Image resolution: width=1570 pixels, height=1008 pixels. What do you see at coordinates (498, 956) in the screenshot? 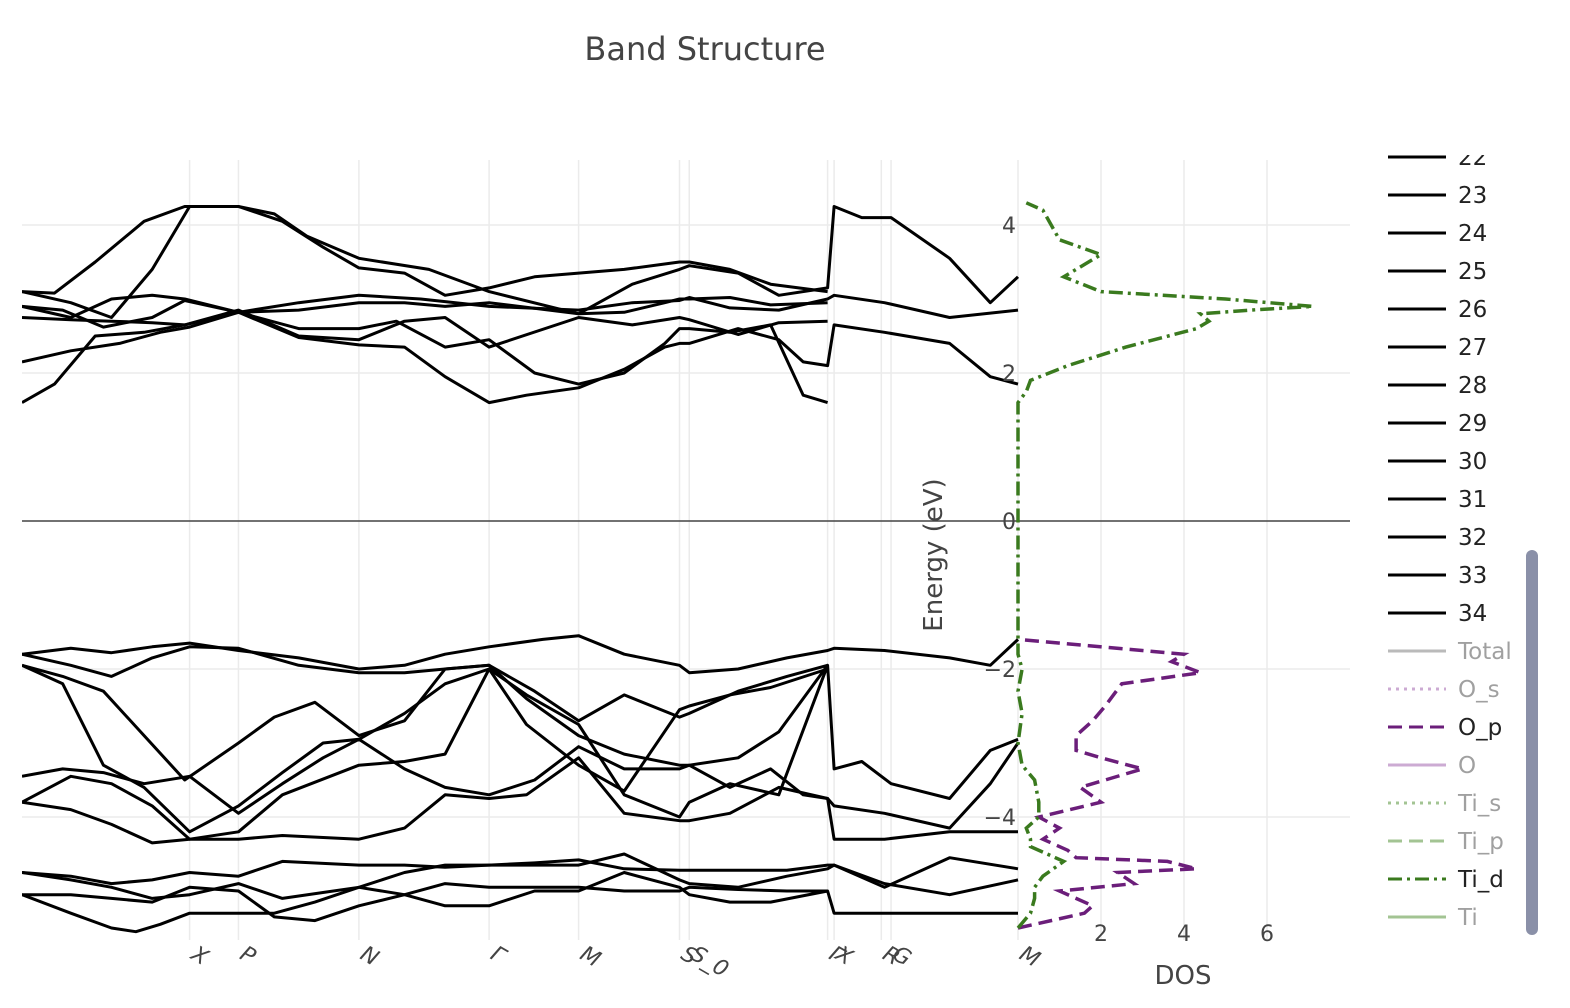
I see `kpath-tick-label: Γ` at bounding box center [498, 956].